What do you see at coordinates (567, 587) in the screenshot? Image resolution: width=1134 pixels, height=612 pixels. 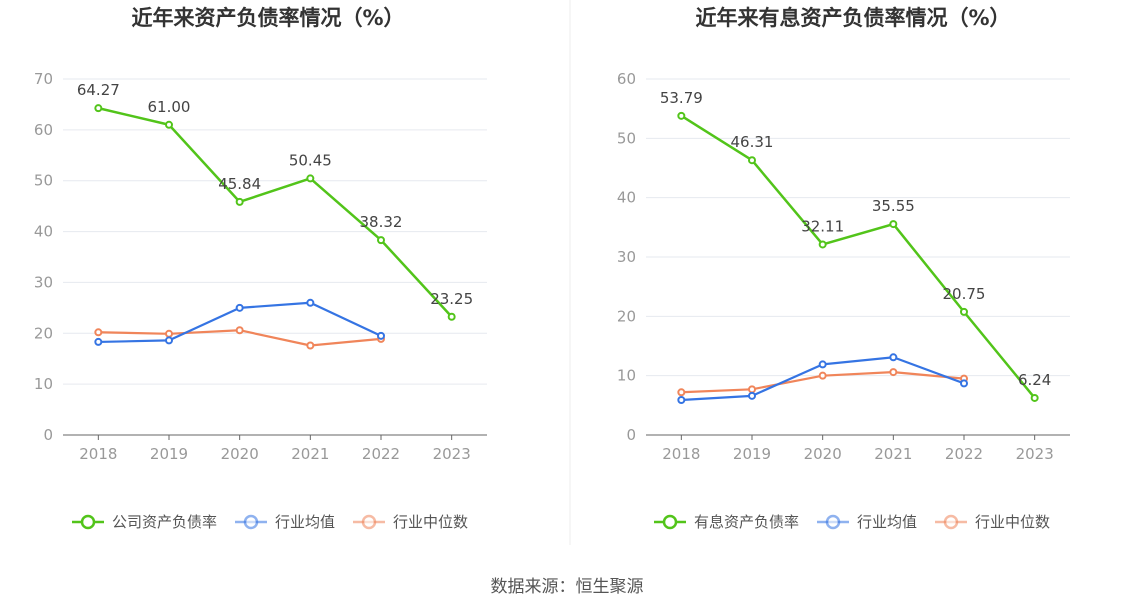 I see `data-source-text: 数据来源：恒生聚源` at bounding box center [567, 587].